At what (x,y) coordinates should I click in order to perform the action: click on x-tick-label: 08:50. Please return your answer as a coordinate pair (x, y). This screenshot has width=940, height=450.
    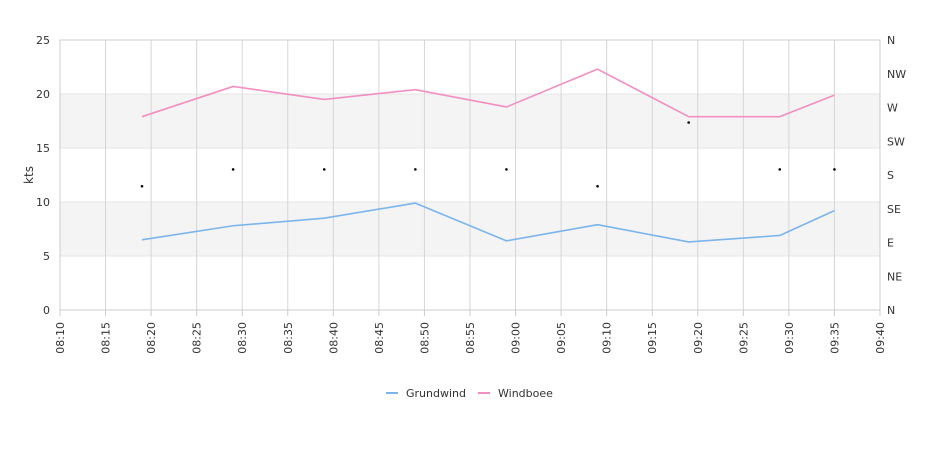
    Looking at the image, I should click on (424, 338).